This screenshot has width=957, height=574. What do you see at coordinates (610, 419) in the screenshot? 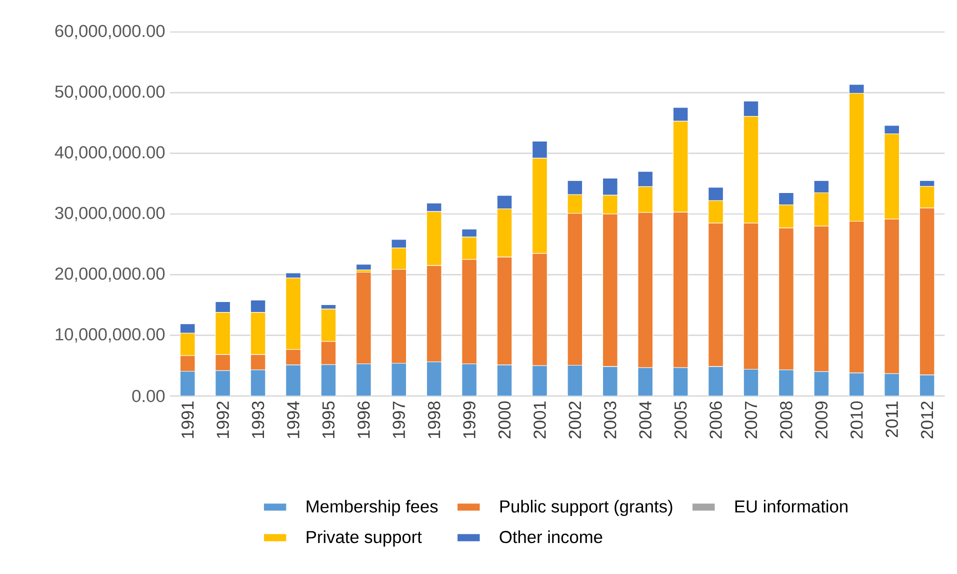
I see `x-tick-label: 2003` at bounding box center [610, 419].